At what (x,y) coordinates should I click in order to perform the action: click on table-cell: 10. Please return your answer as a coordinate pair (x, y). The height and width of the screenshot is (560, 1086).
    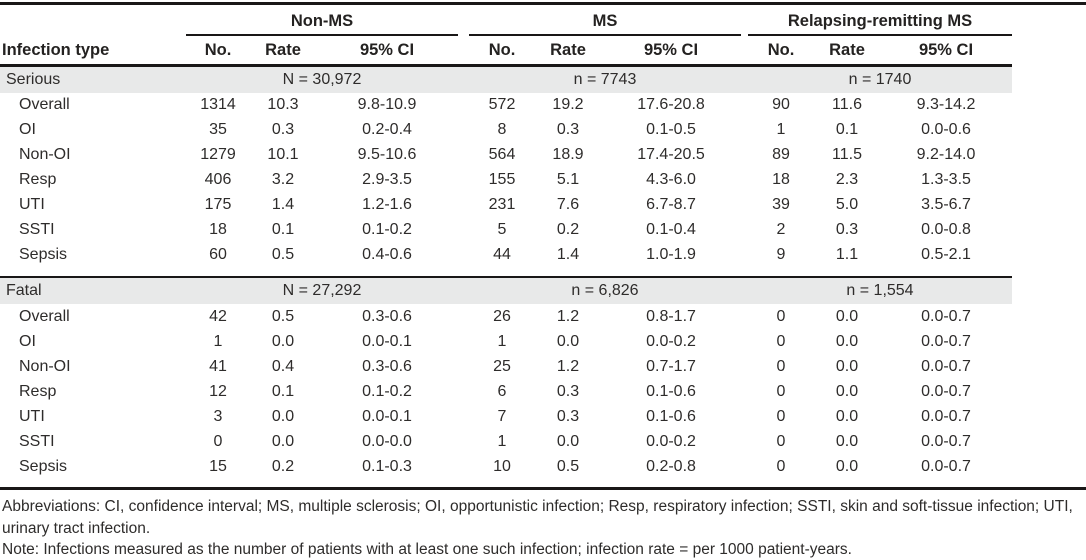
    Looking at the image, I should click on (502, 466).